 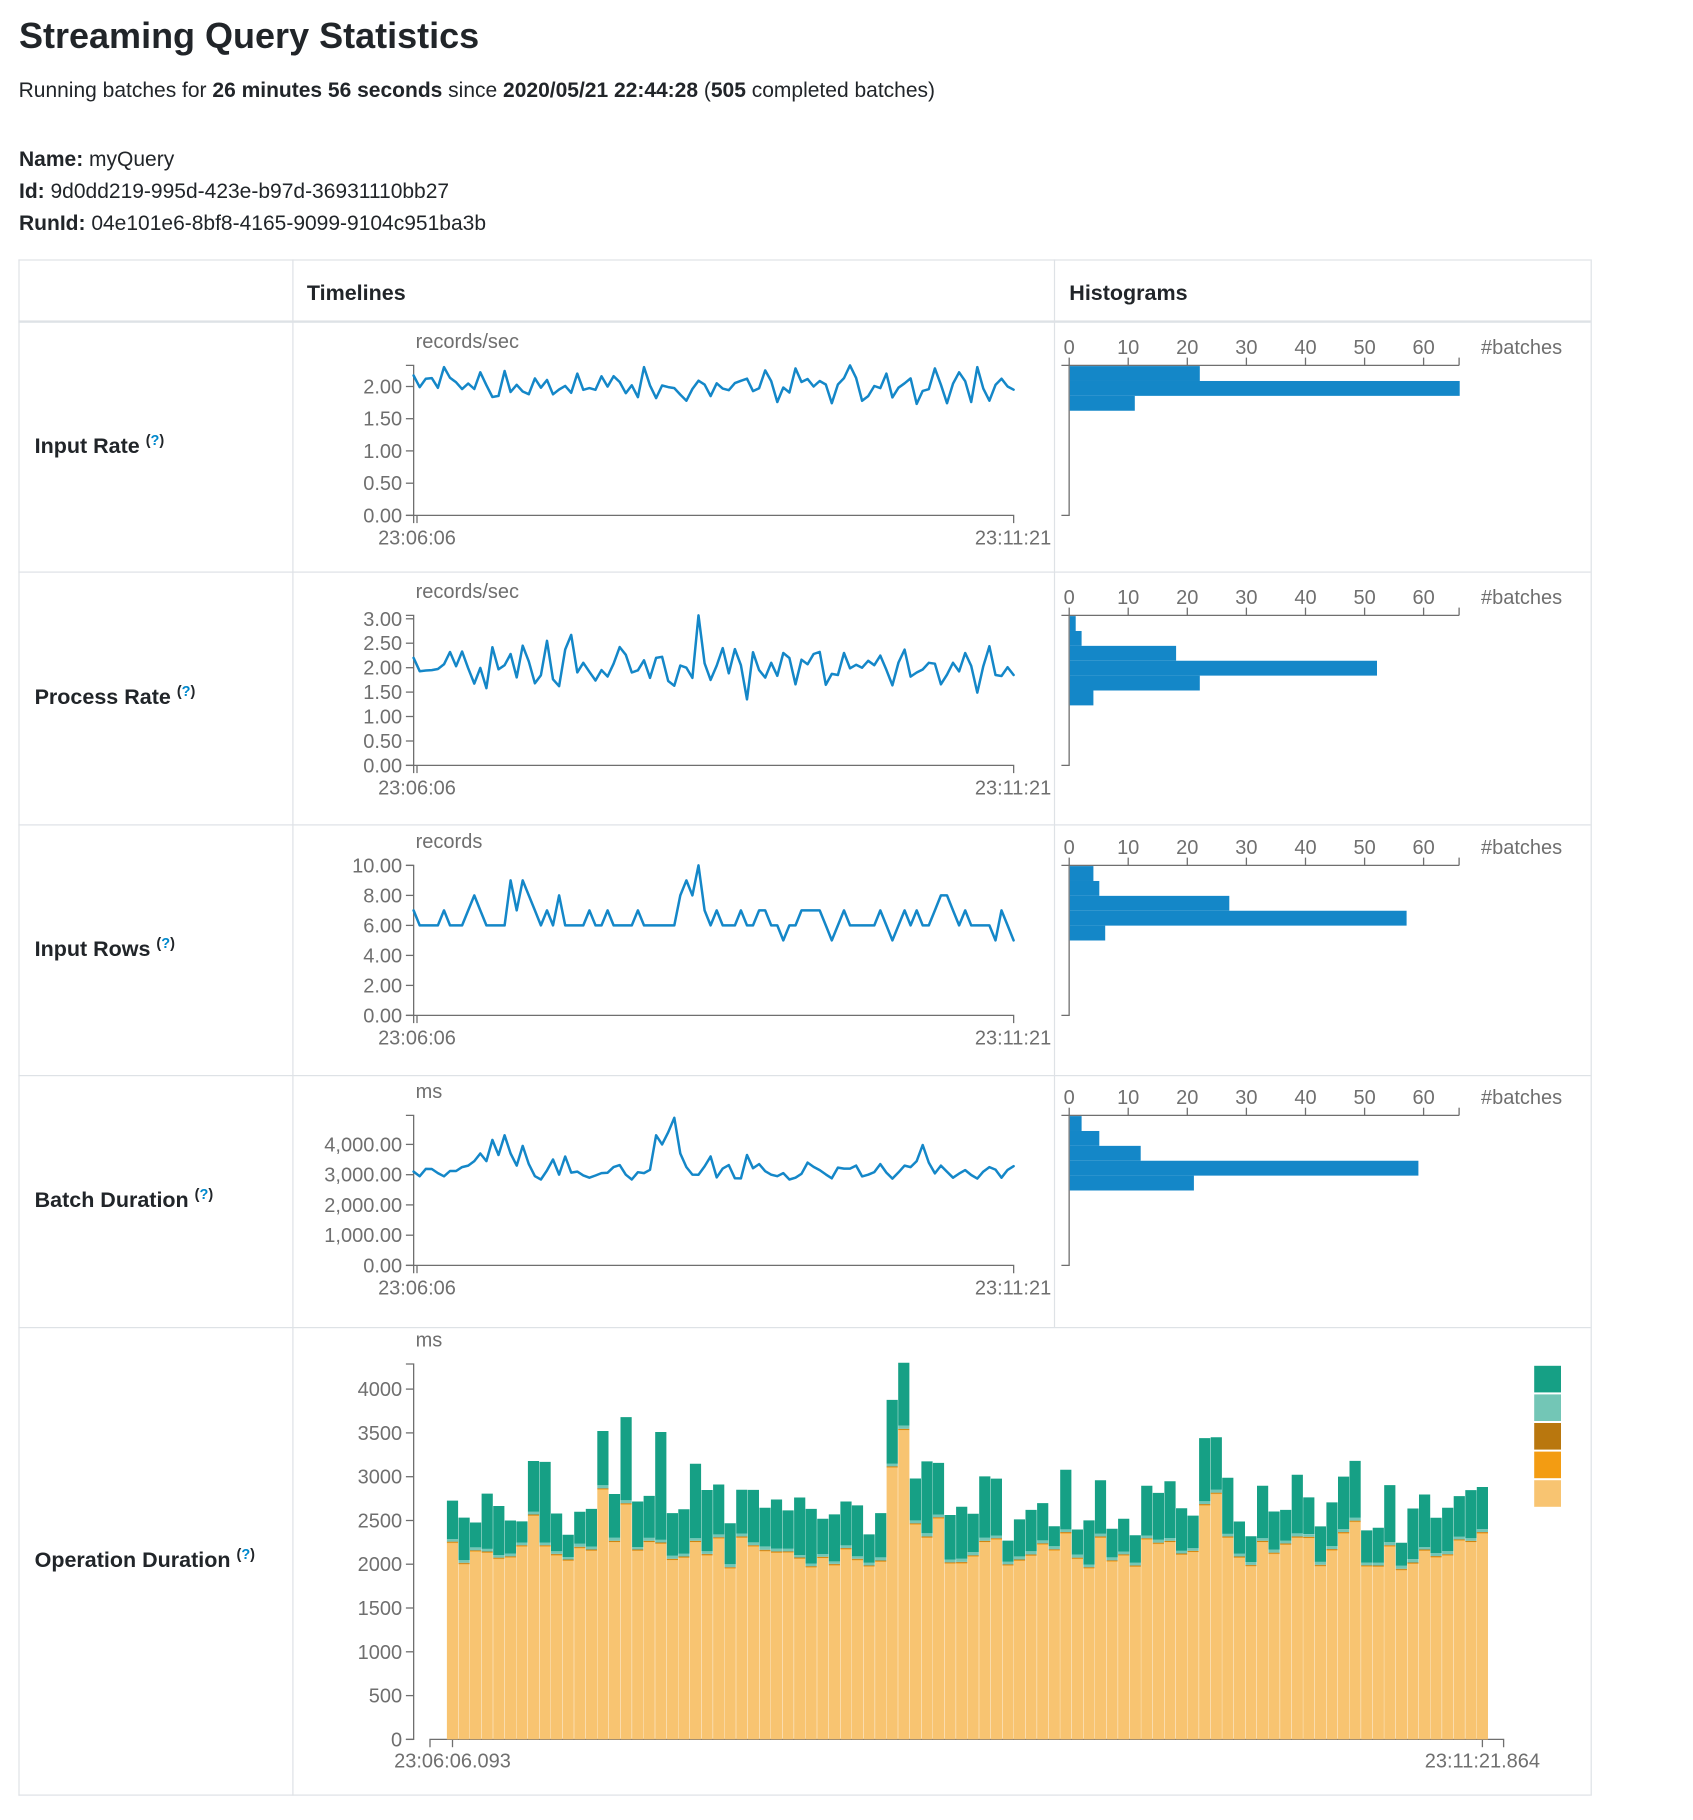 I want to click on svg-text: 3.00, so click(x=382, y=620).